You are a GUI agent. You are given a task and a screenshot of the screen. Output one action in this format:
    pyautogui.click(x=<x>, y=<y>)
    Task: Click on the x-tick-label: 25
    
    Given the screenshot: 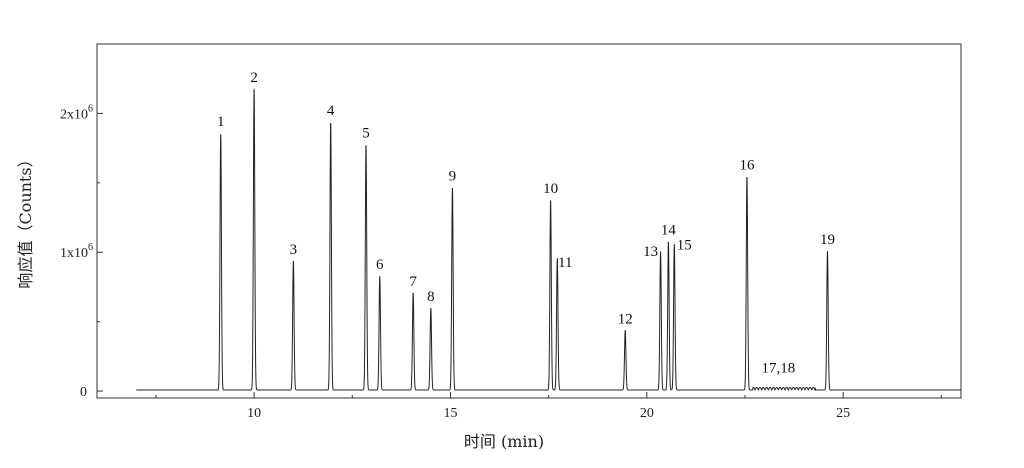 What is the action you would take?
    pyautogui.click(x=843, y=413)
    